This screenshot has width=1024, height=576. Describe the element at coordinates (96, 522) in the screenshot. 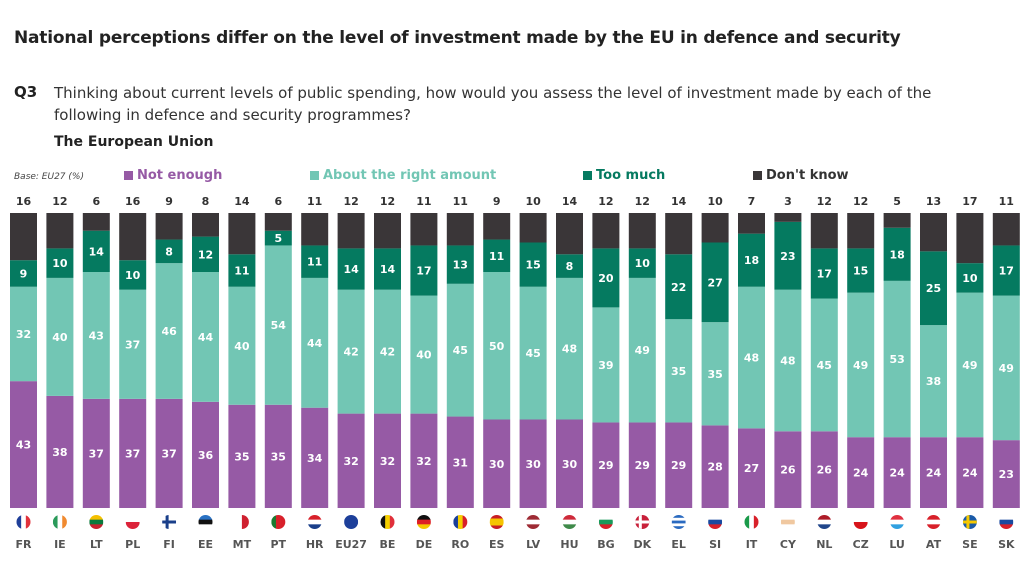

I see `flag-icon-lt` at that location.